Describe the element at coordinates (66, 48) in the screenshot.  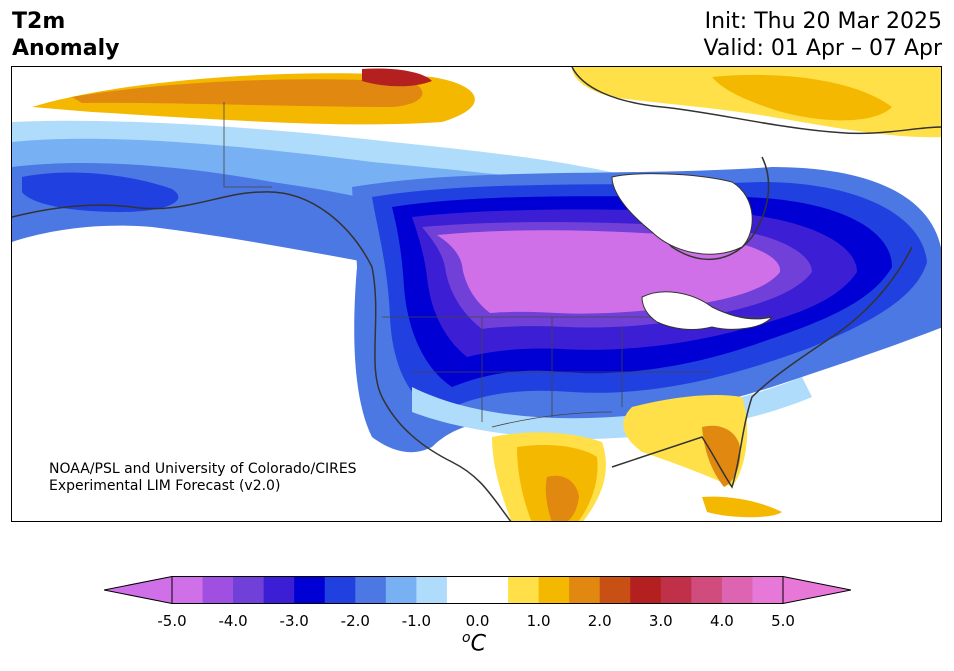
I see `title-line-2: Anomaly` at that location.